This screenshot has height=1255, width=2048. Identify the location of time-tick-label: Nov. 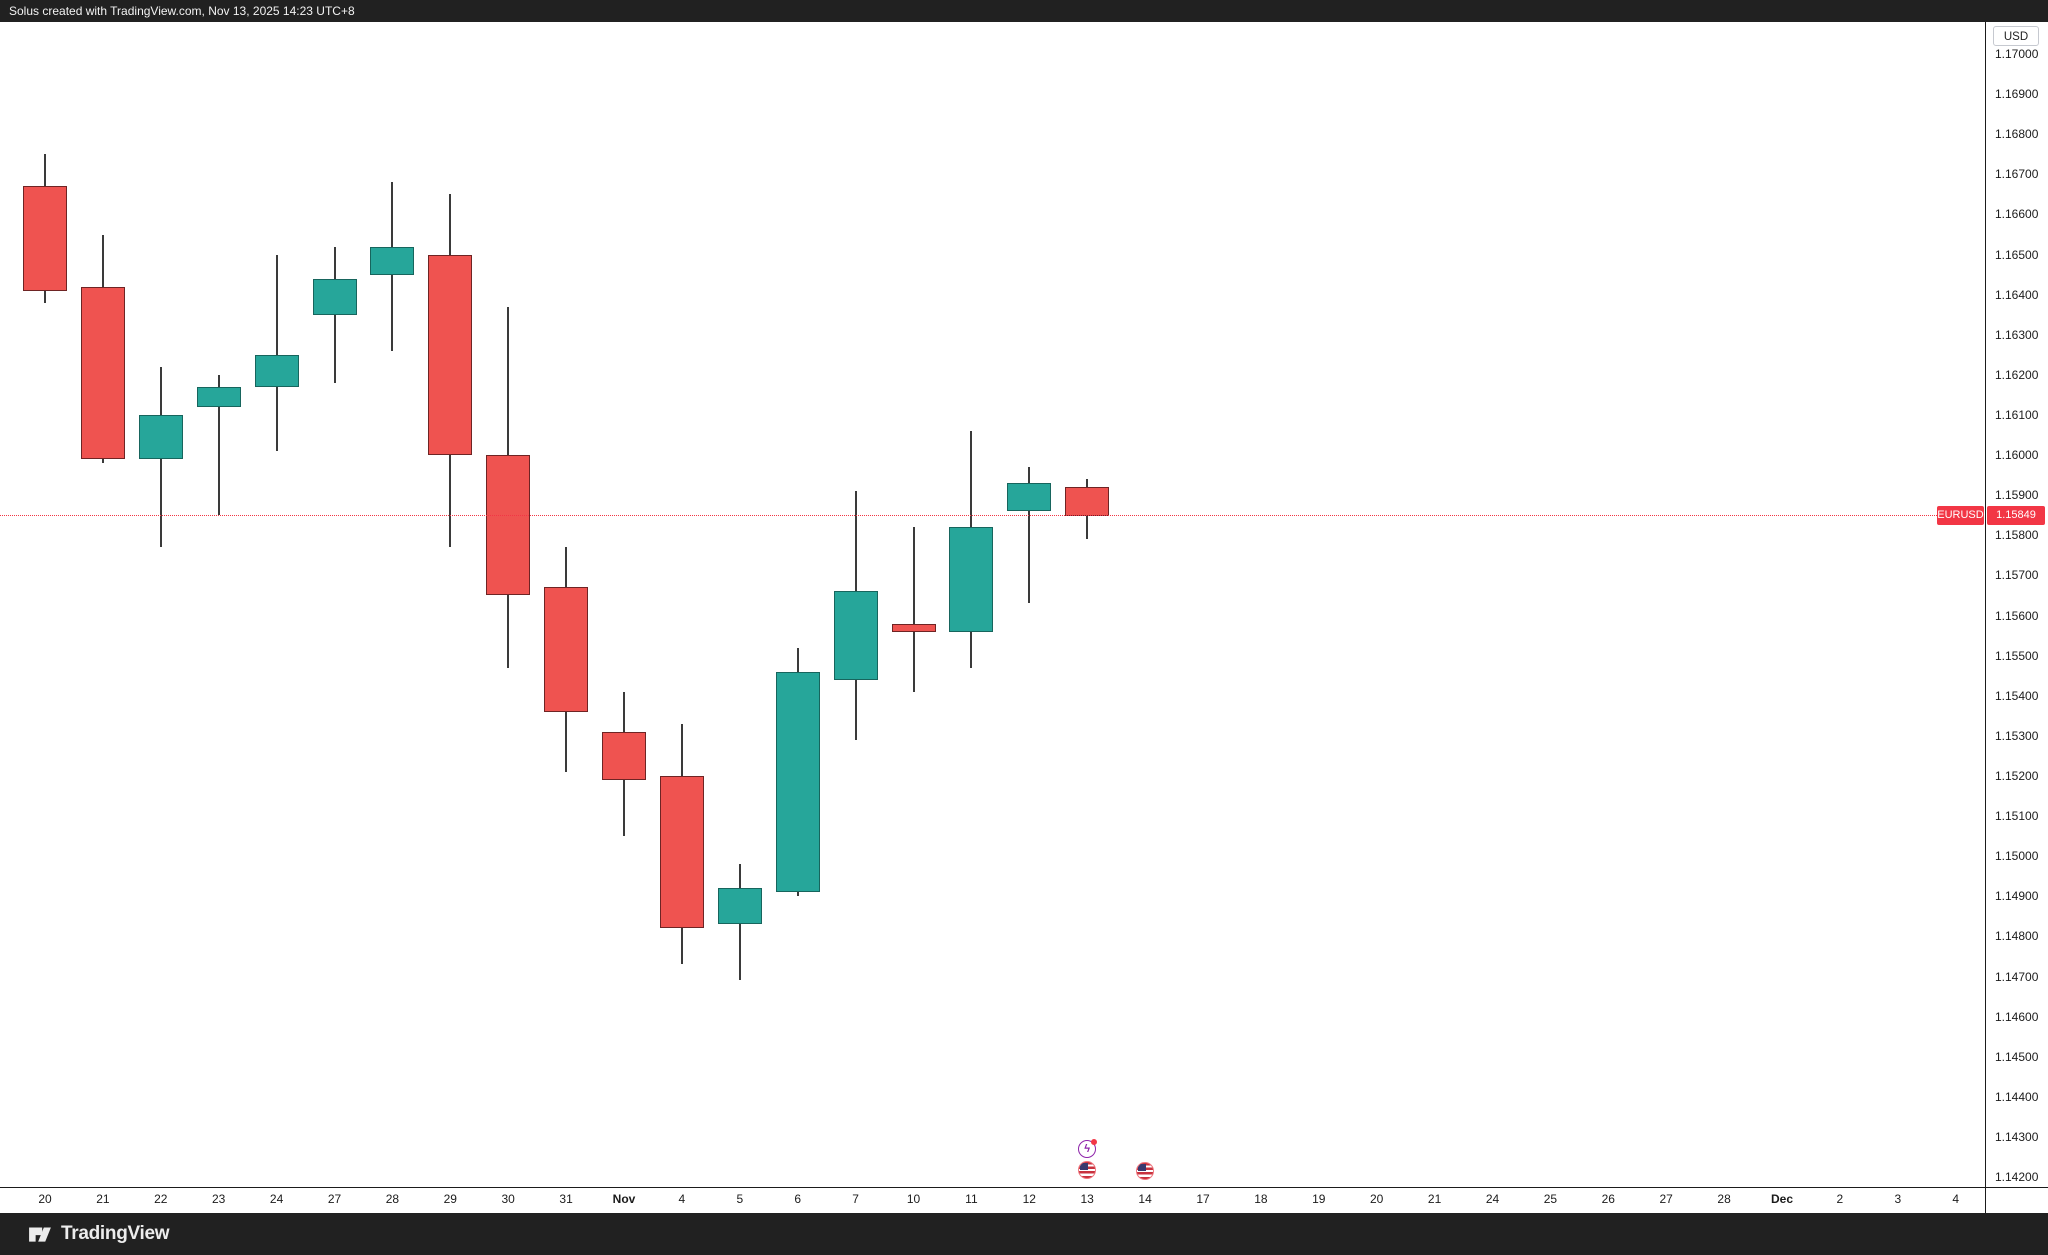
(624, 1199).